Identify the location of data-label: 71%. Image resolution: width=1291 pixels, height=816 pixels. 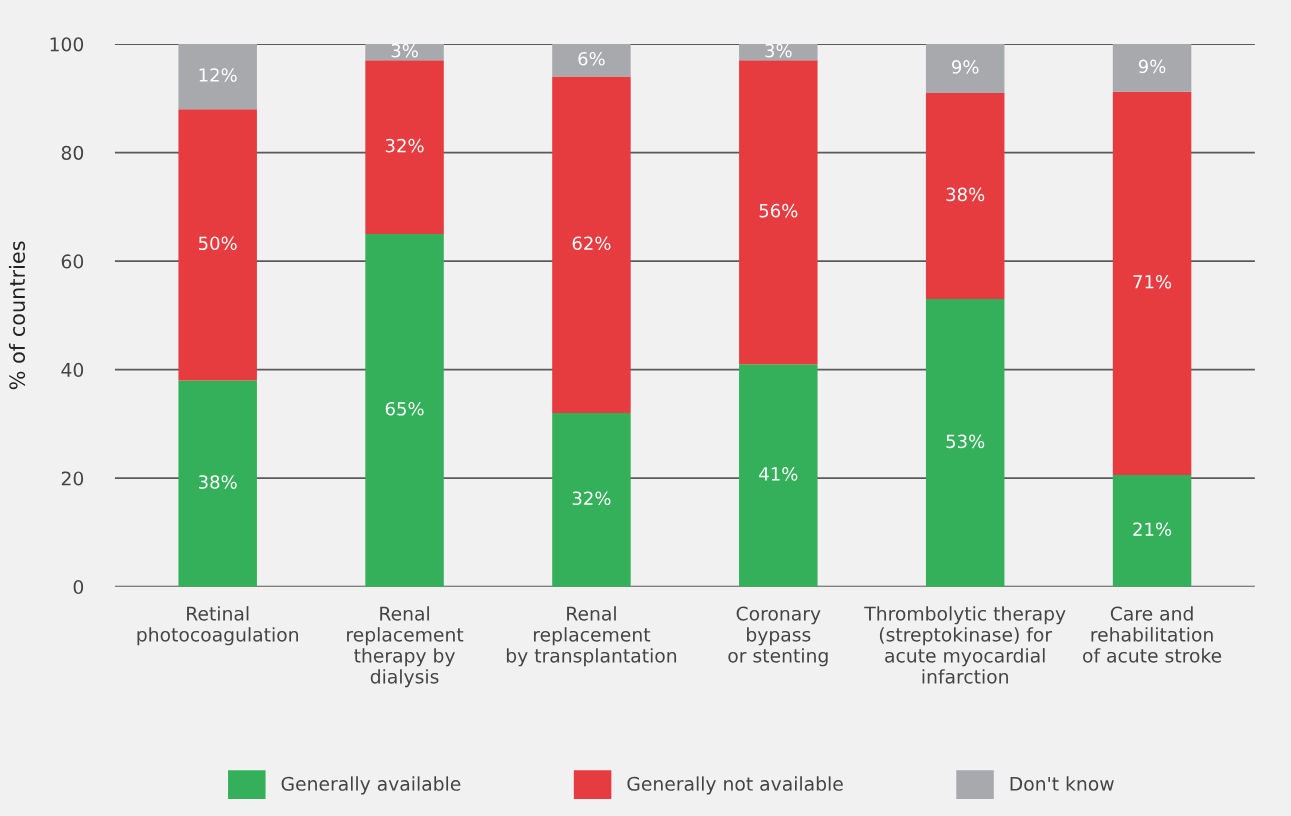
(1152, 281).